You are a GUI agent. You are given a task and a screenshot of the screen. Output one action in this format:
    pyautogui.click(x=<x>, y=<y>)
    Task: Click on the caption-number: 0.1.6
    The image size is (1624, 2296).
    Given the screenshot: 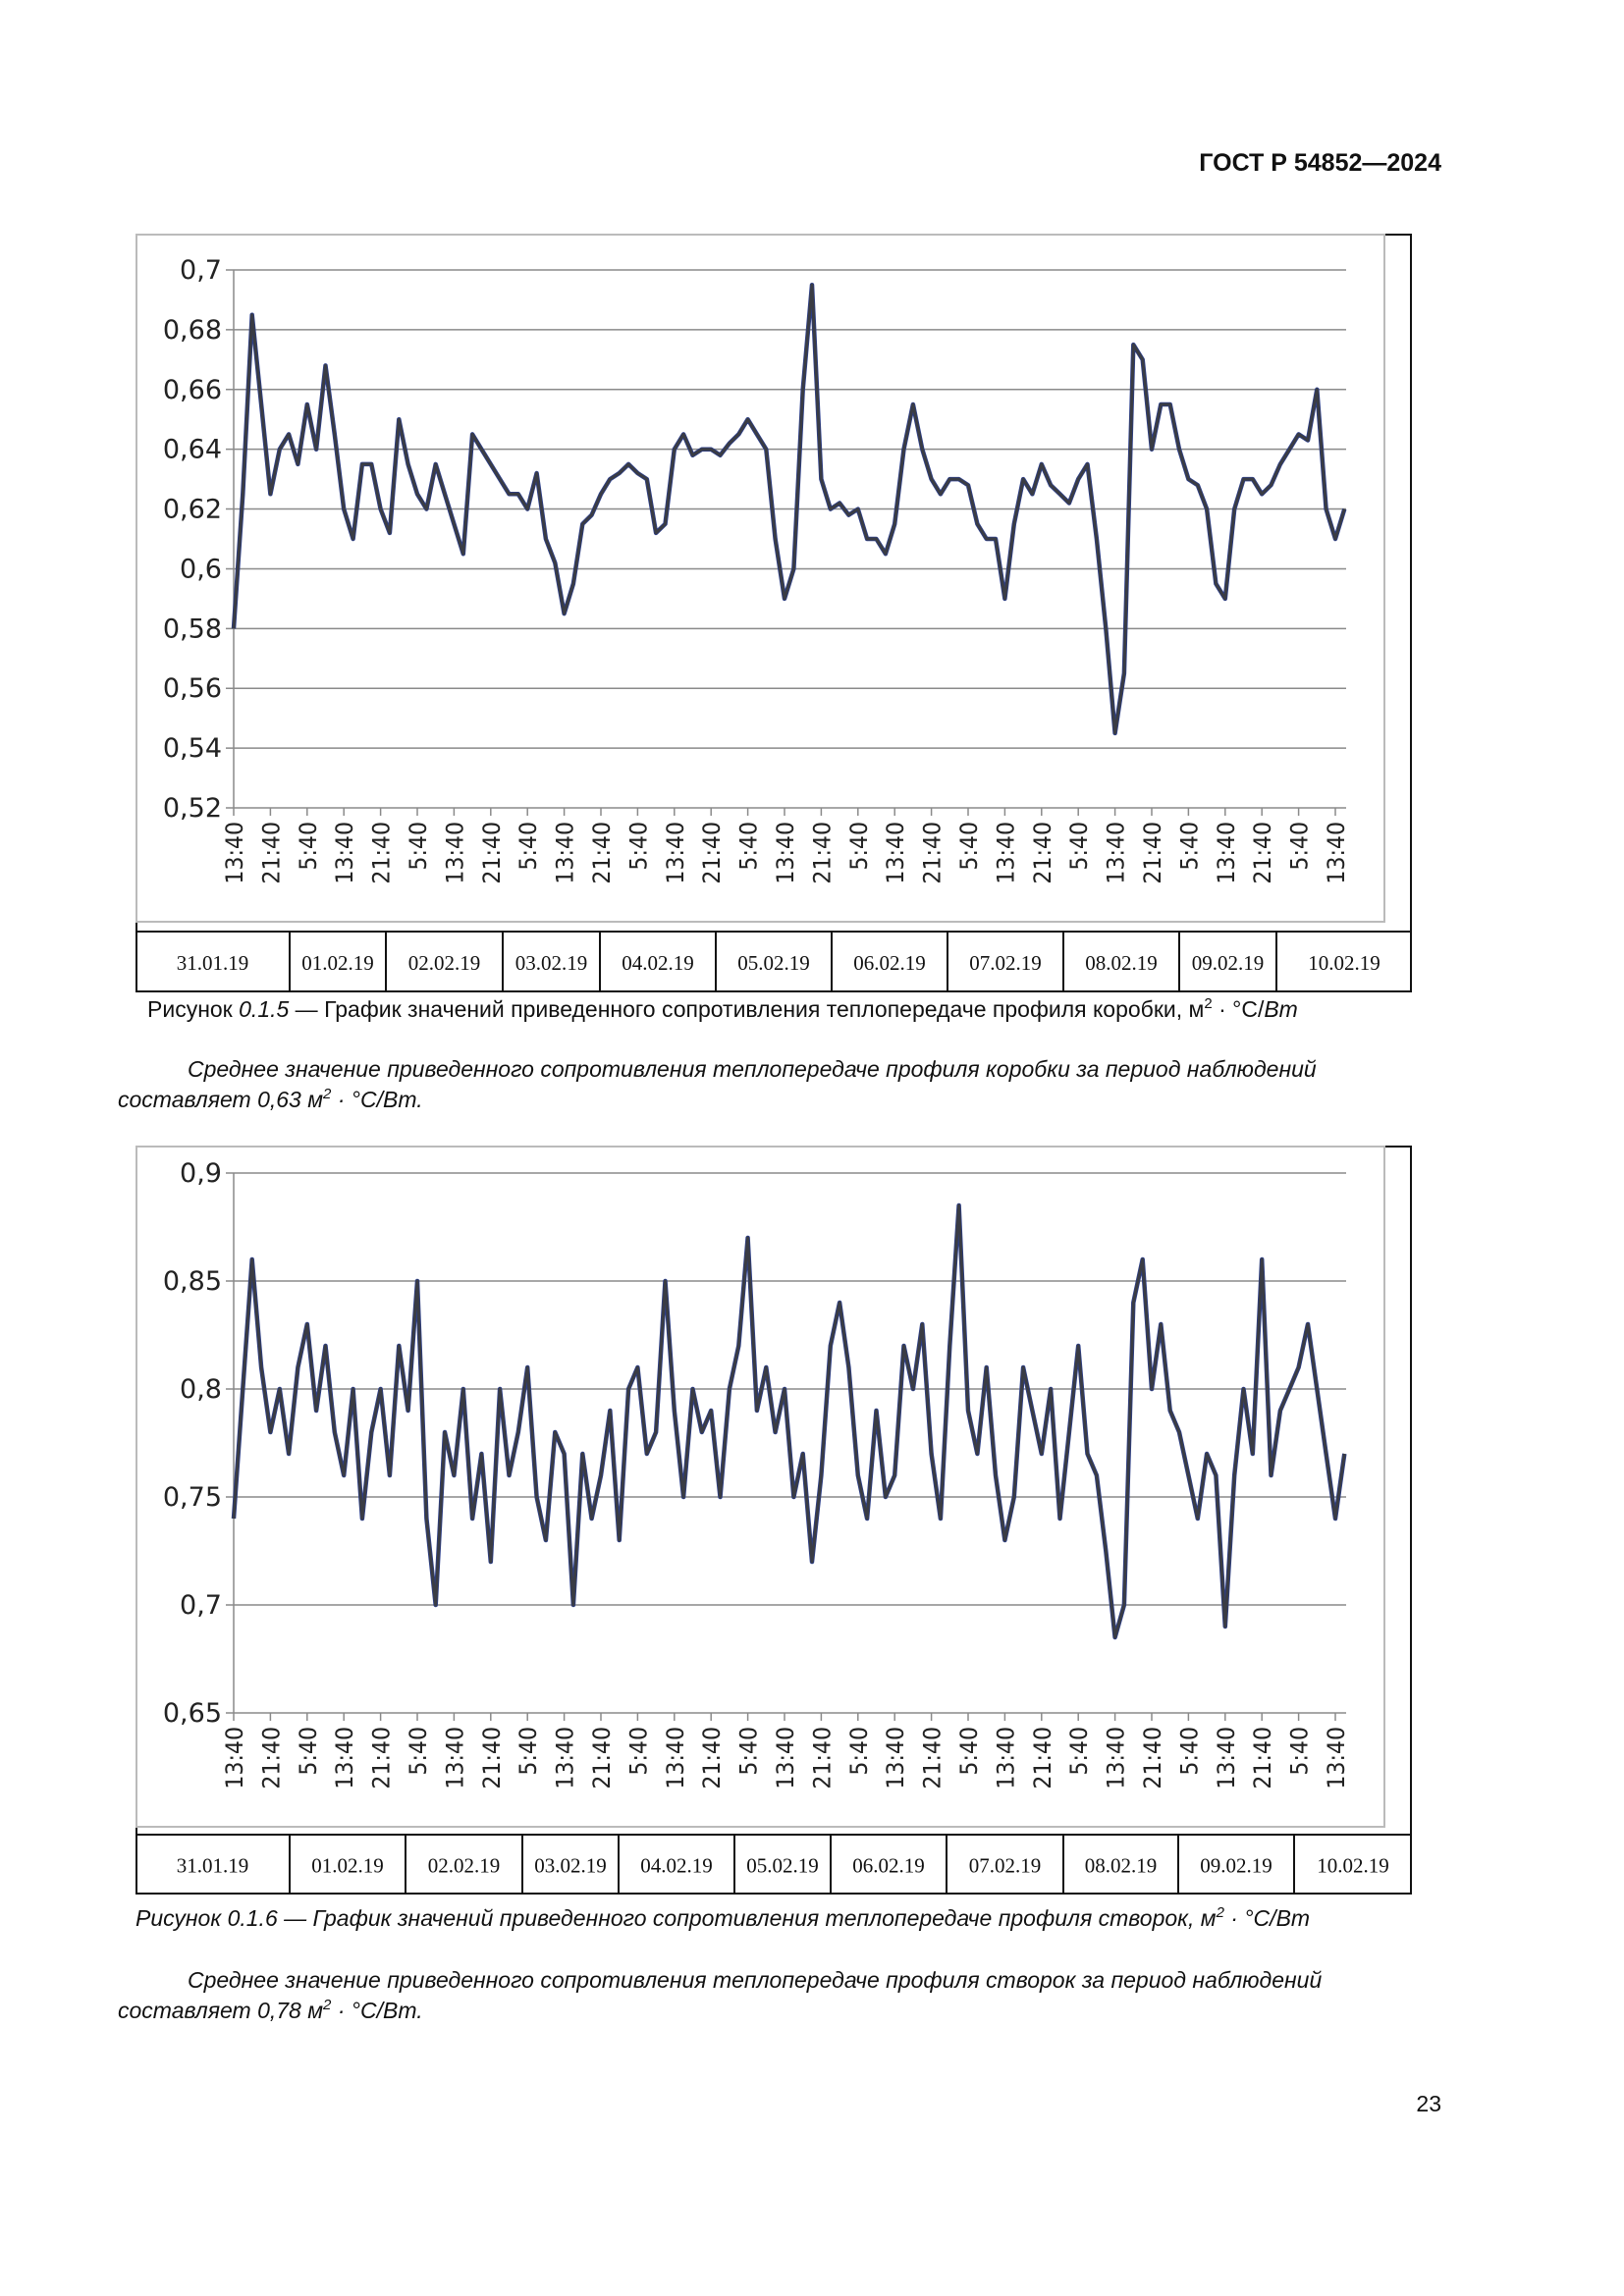 What is the action you would take?
    pyautogui.click(x=252, y=1918)
    